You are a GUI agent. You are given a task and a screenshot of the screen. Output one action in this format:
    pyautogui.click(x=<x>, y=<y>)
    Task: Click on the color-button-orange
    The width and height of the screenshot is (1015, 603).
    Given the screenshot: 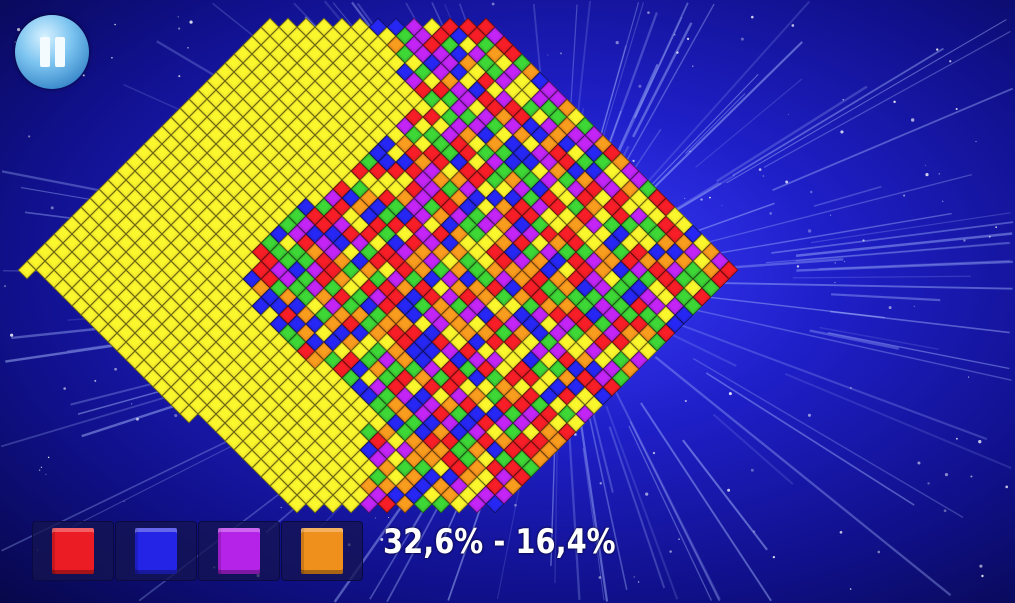 What is the action you would take?
    pyautogui.click(x=322, y=551)
    